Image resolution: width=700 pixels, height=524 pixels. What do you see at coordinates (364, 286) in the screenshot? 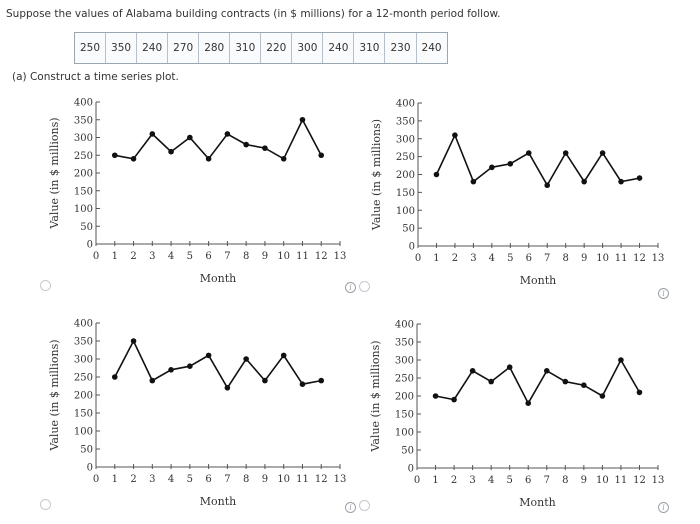
I see `radio-option-top-right` at bounding box center [364, 286].